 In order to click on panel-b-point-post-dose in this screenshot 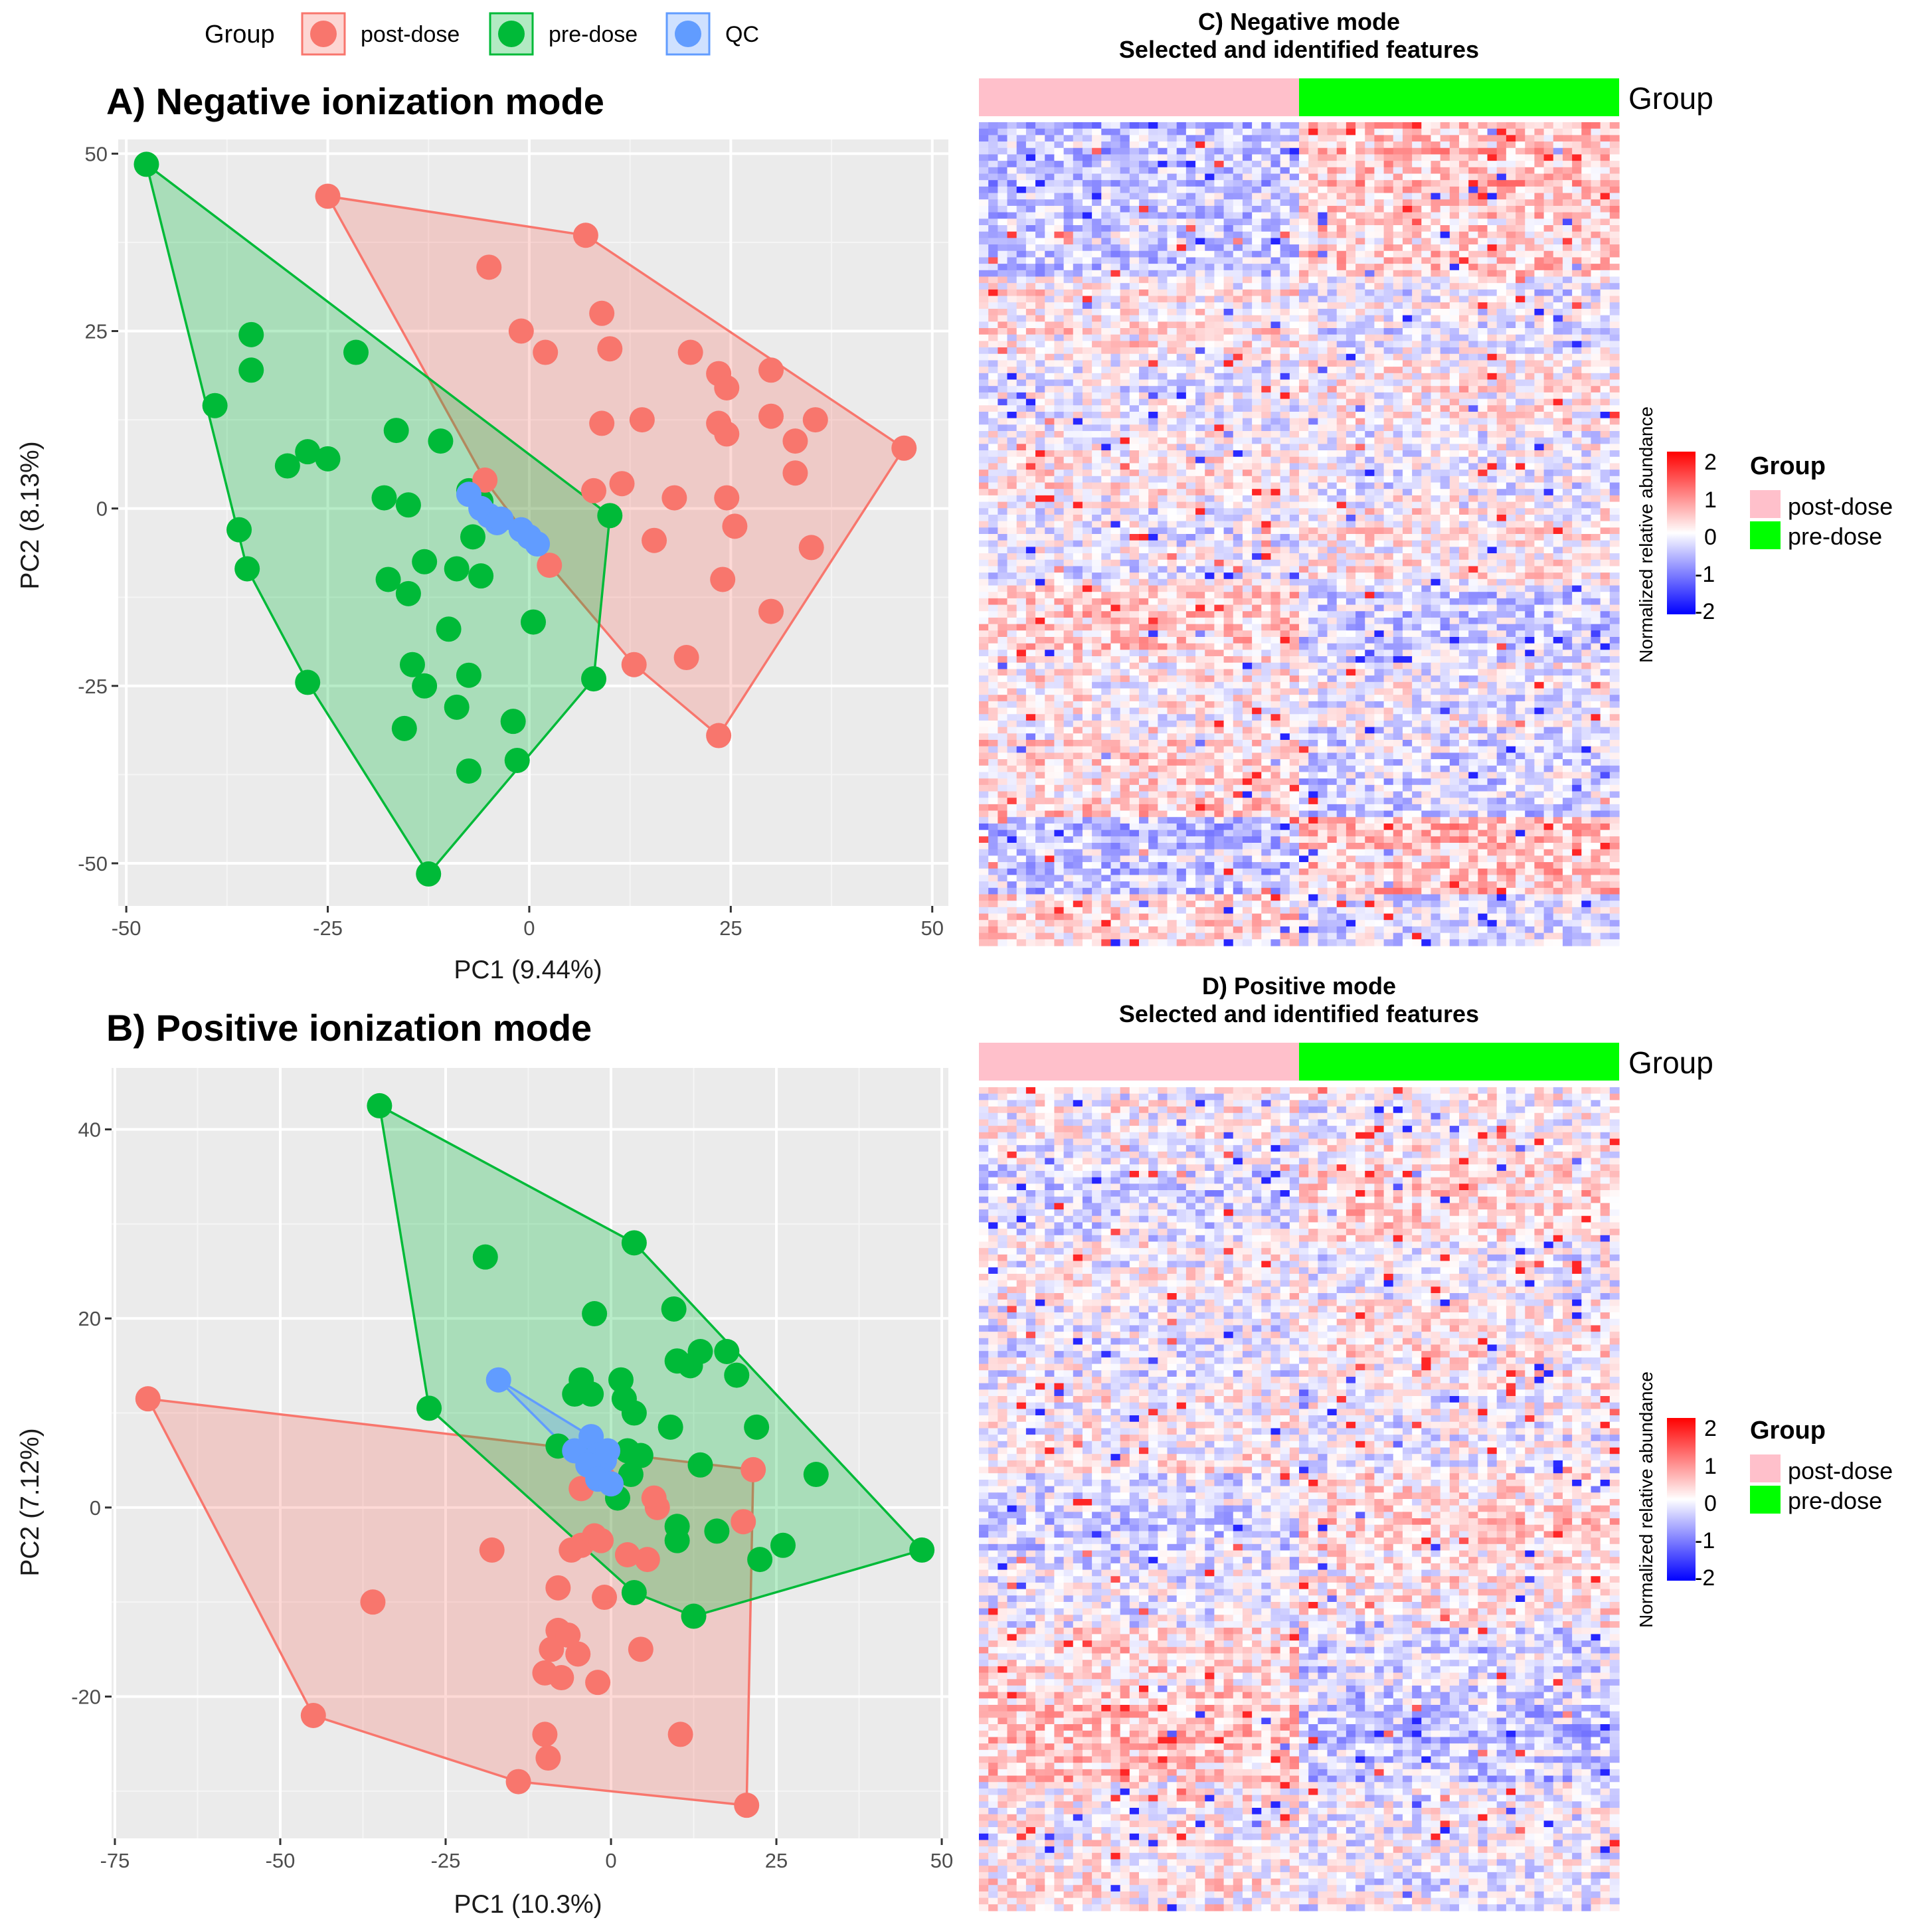, I will do `click(492, 1550)`.